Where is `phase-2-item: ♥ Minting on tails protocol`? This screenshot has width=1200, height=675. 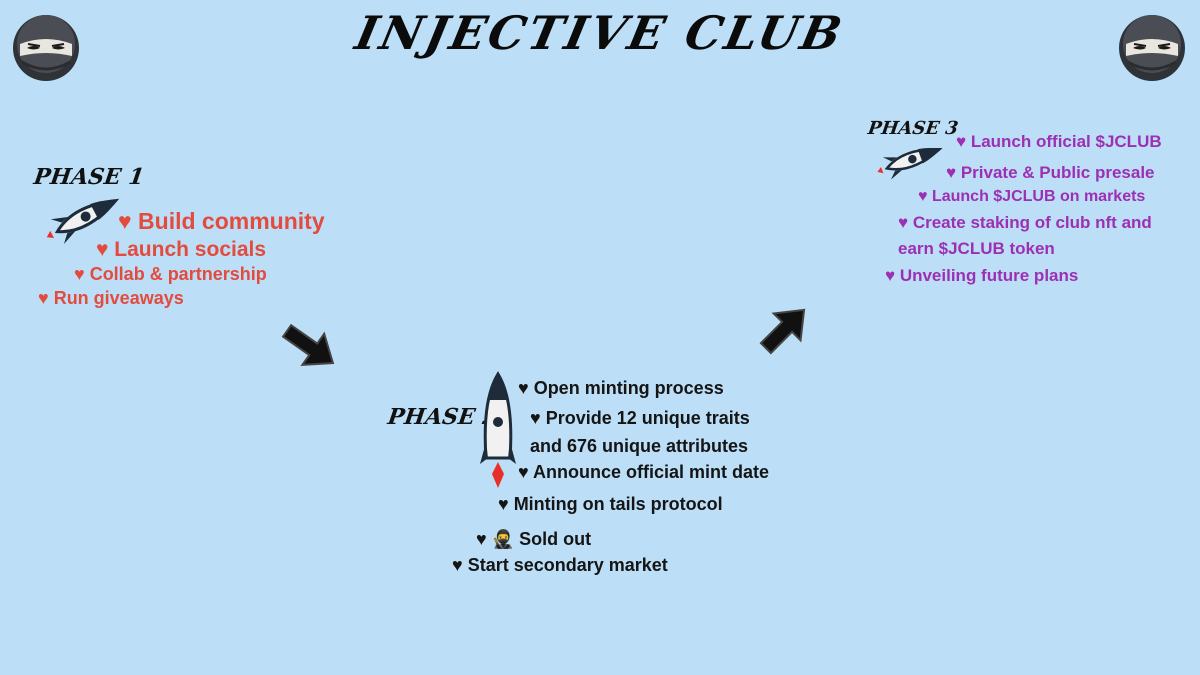
phase-2-item: ♥ Minting on tails protocol is located at coordinates (610, 504).